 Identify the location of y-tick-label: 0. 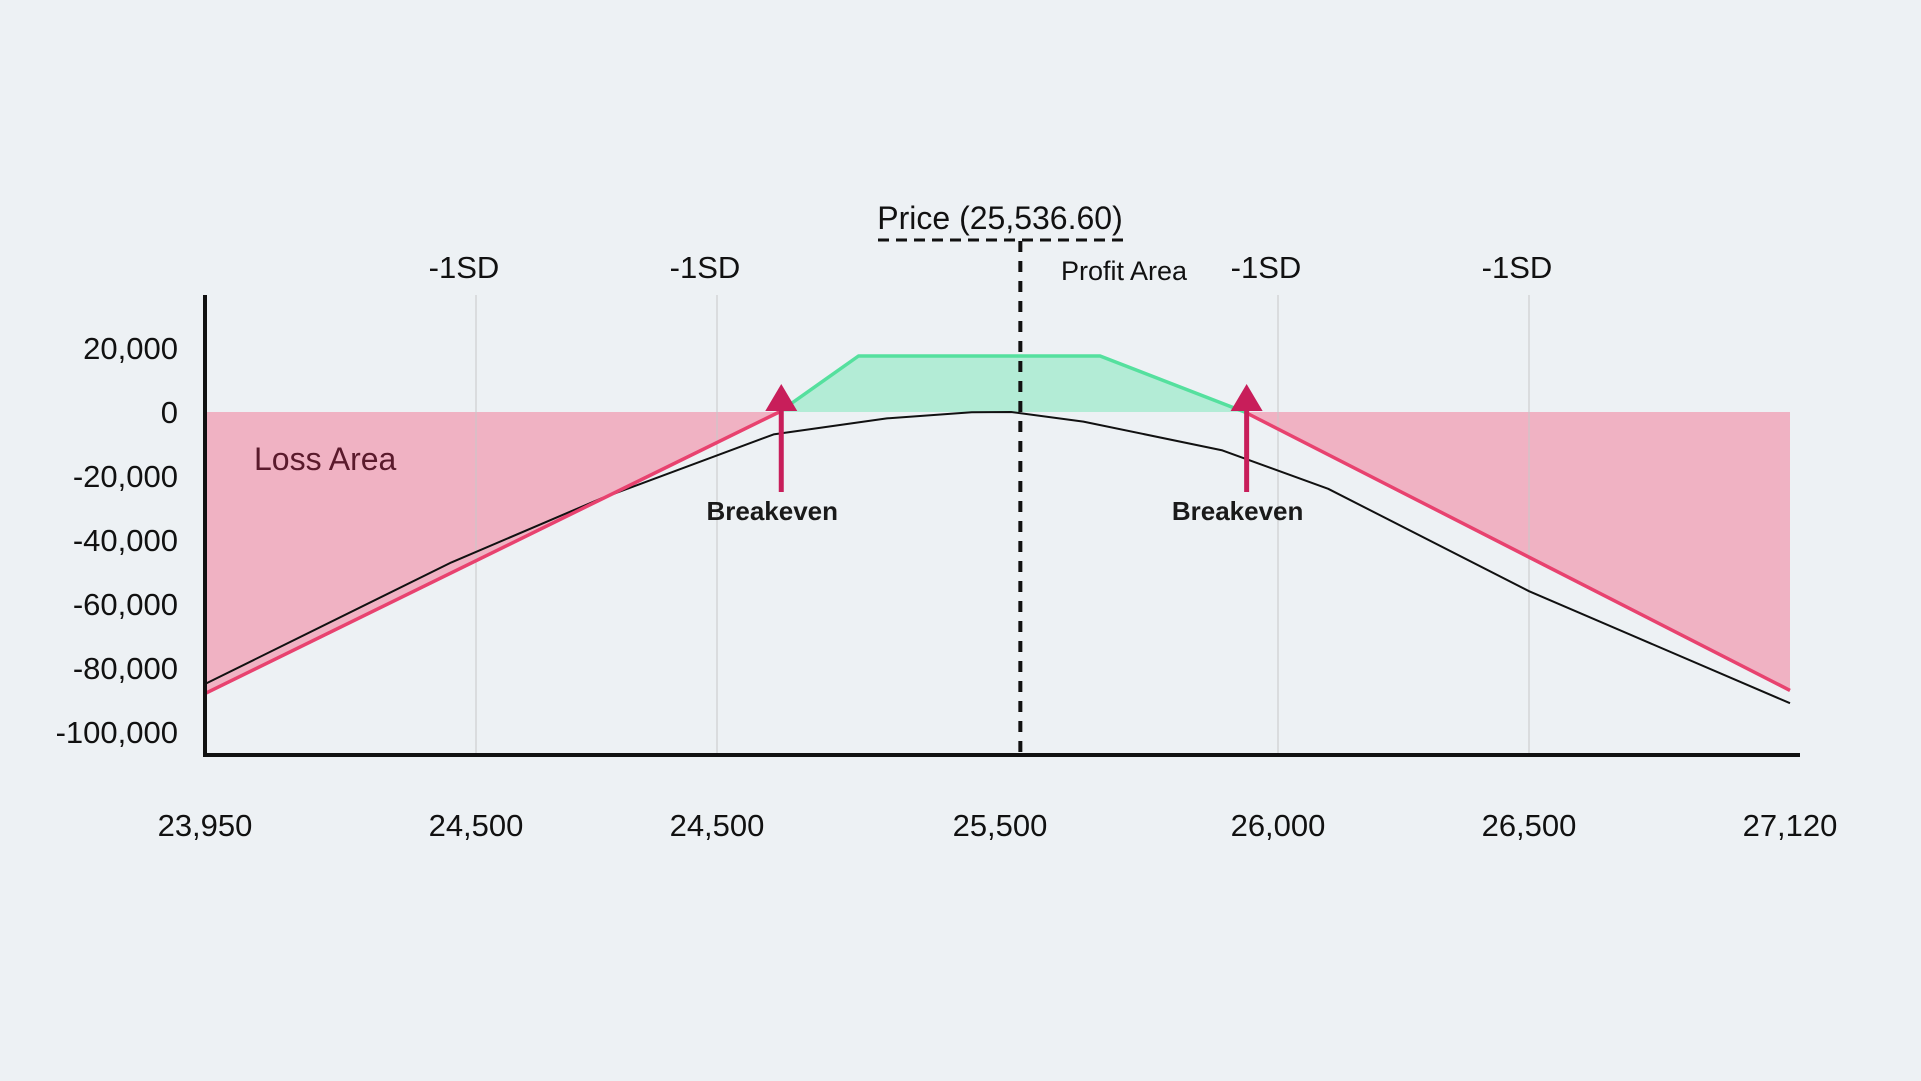
(169, 412).